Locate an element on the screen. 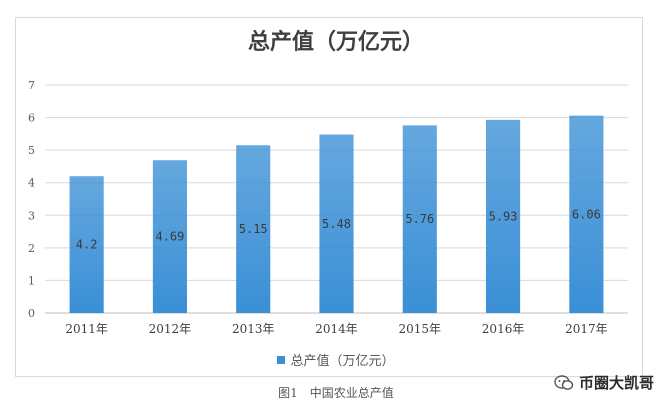 This screenshot has height=410, width=672. data-label: 5.15 is located at coordinates (253, 229).